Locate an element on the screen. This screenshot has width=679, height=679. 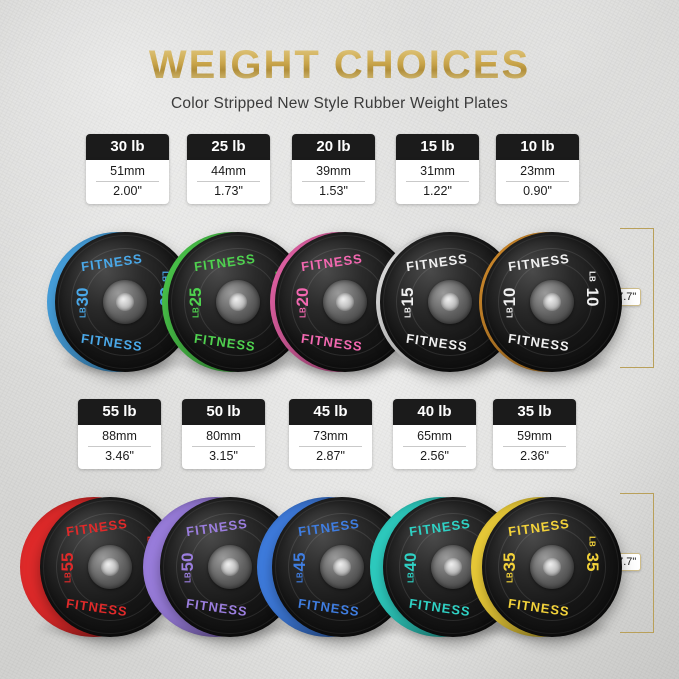
spec-thickness-in: 3.15" is located at coordinates (223, 455).